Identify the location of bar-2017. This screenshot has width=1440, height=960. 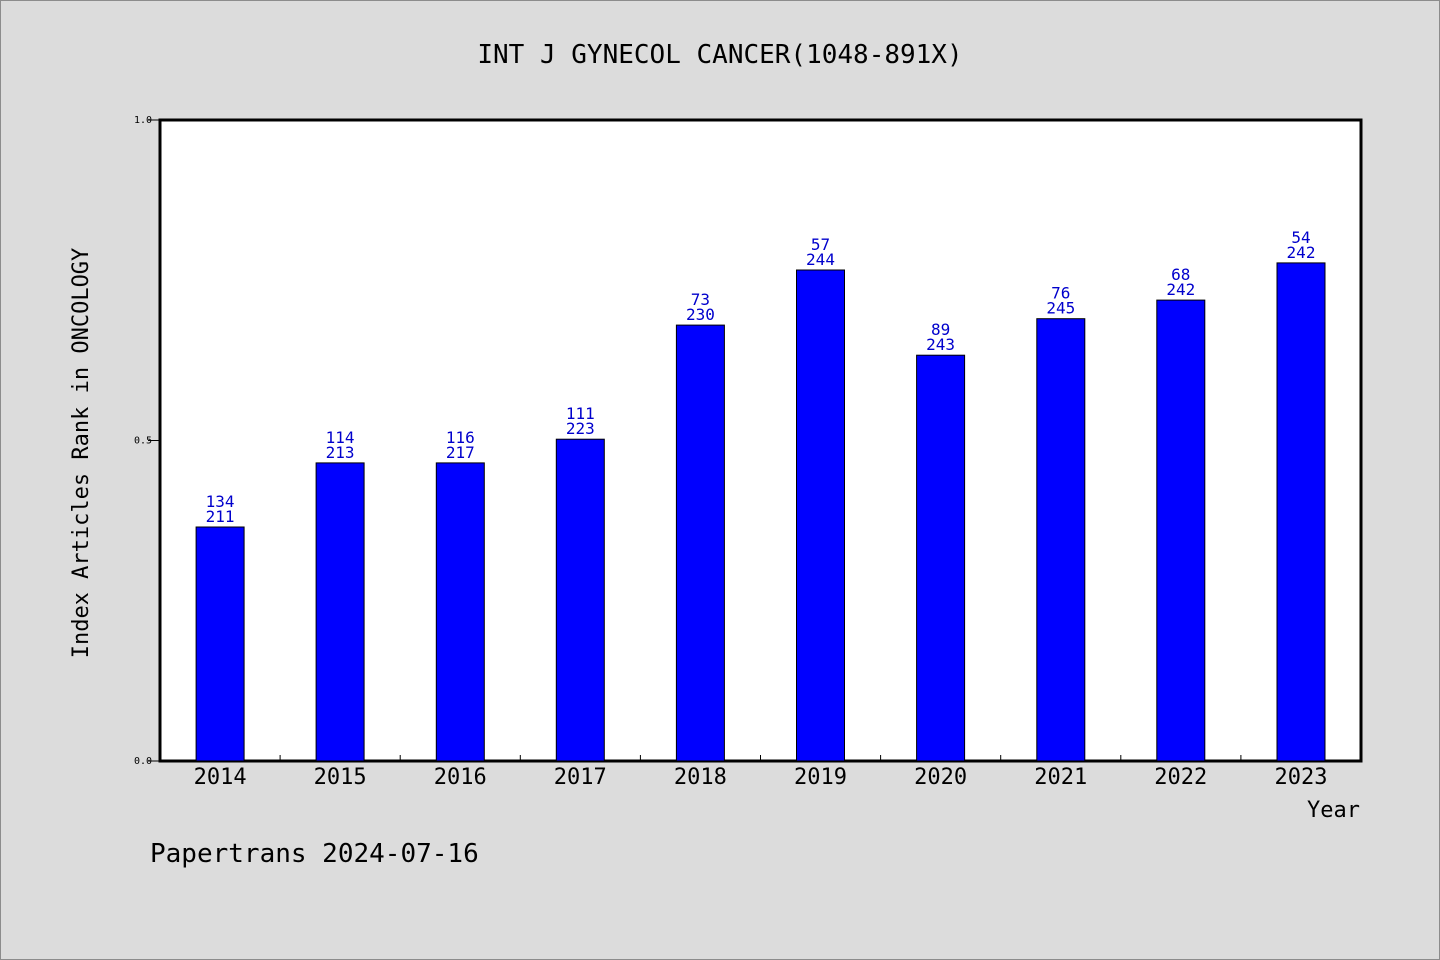
(580, 600).